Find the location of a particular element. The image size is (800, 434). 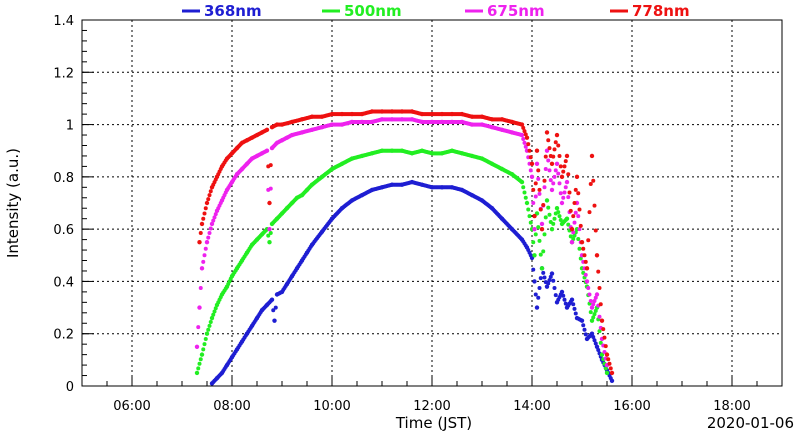

x-tick-label: 14:00 is located at coordinates (531, 406).